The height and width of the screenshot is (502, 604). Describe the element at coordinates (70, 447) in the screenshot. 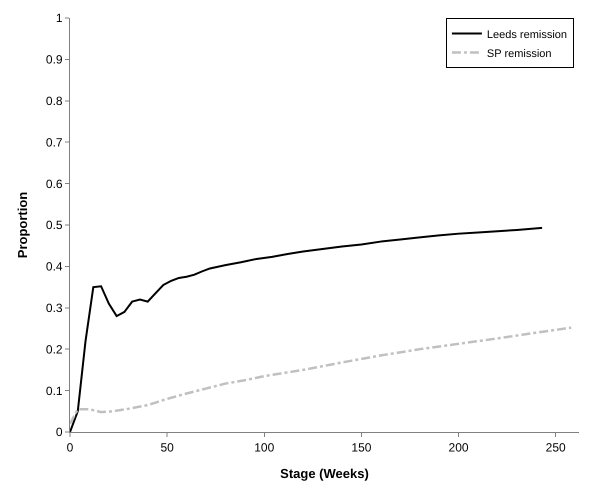

I see `x-tick-label: 0` at that location.